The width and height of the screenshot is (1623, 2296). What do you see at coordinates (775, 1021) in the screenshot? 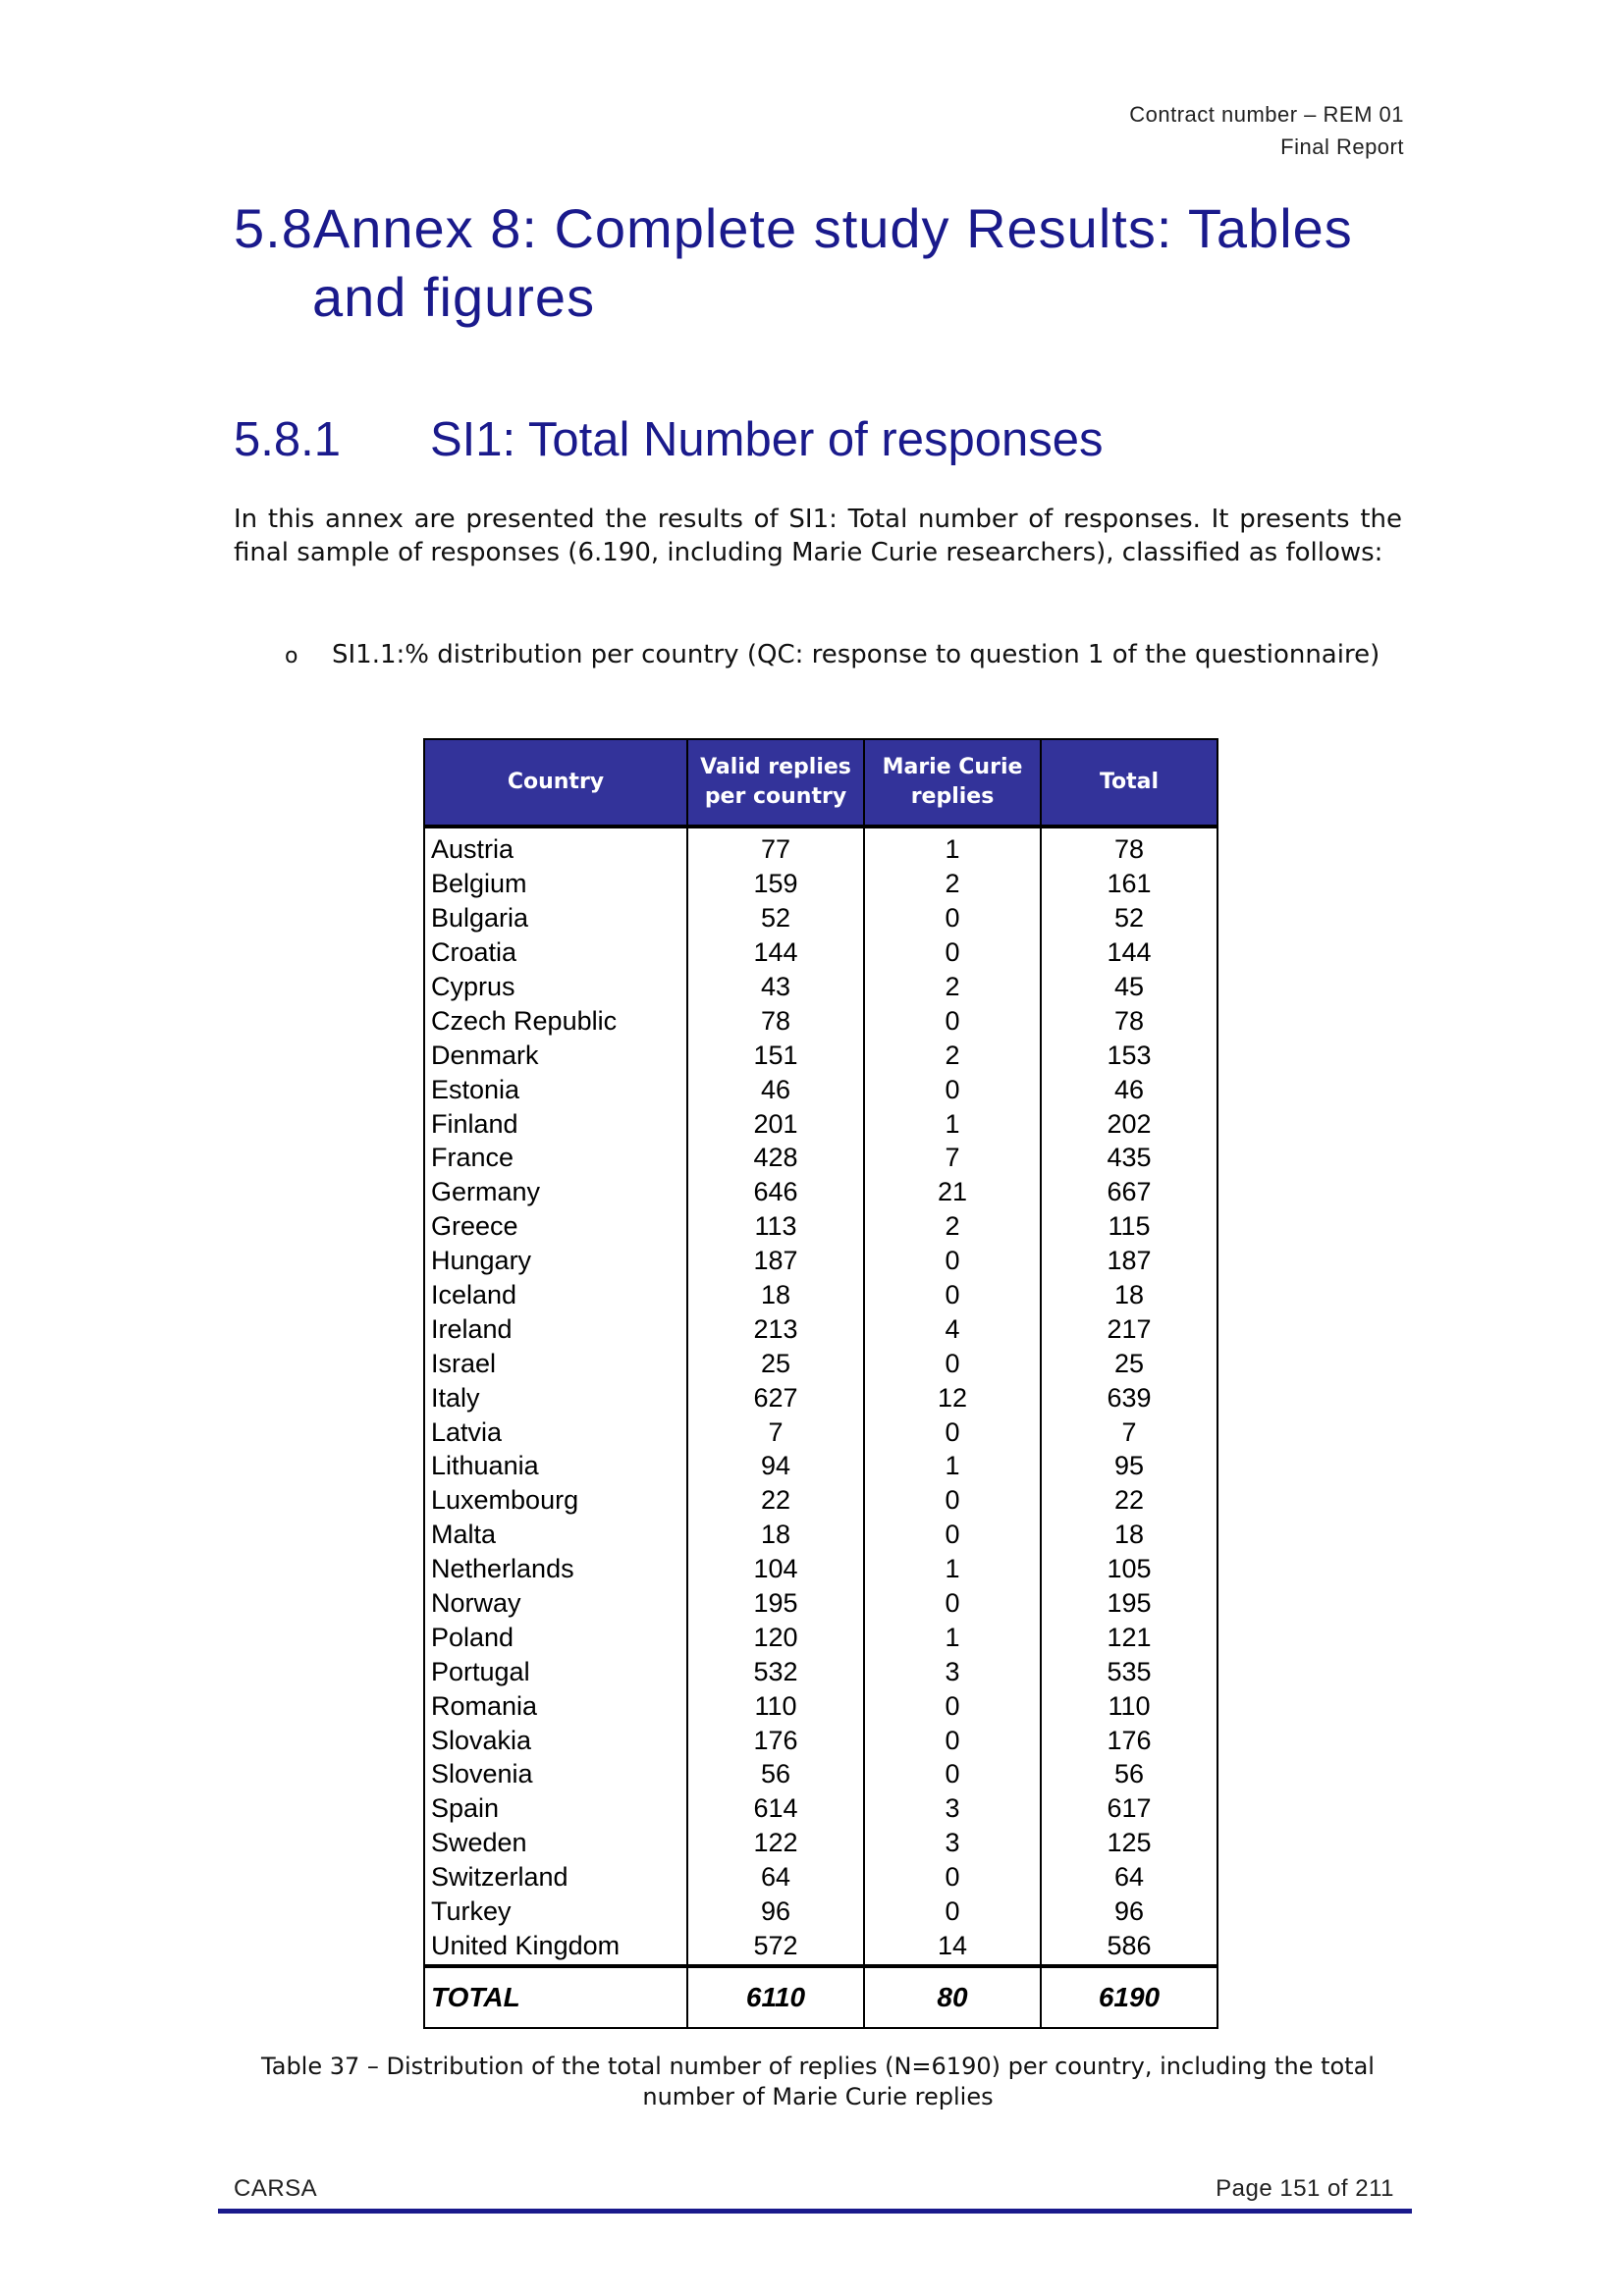
I see `cell-valid-replies: 78` at bounding box center [775, 1021].